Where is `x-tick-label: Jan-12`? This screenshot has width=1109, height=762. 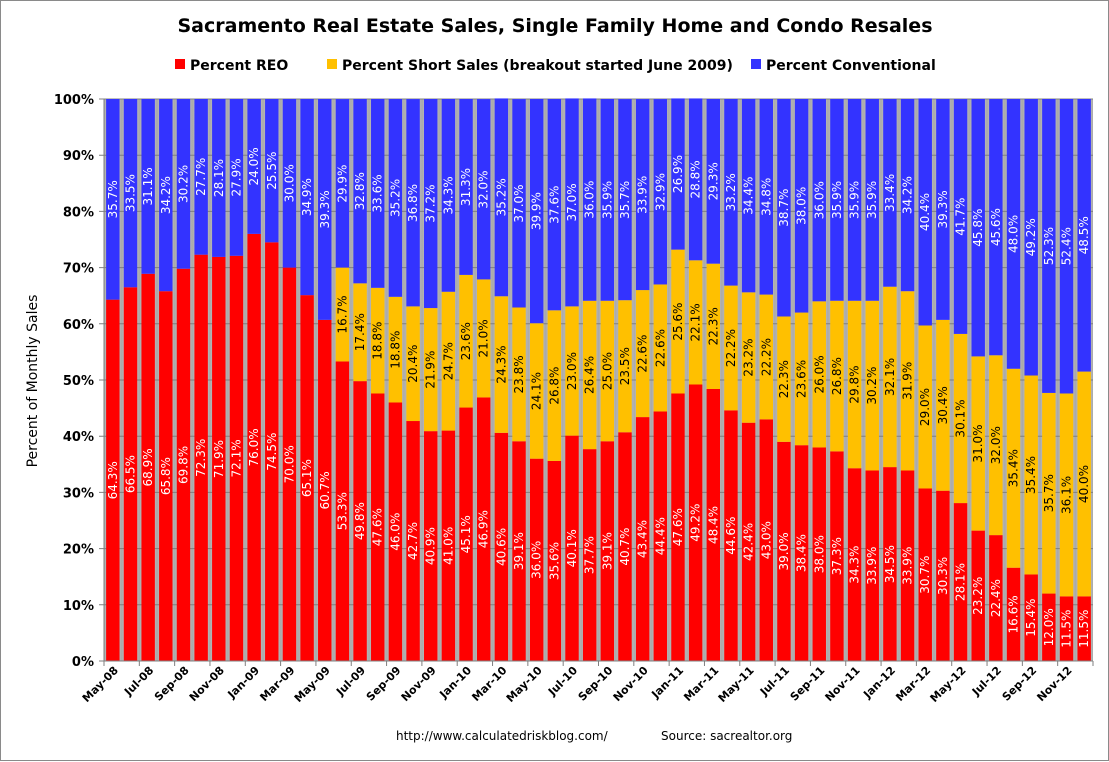
x-tick-label: Jan-12 is located at coordinates (879, 683).